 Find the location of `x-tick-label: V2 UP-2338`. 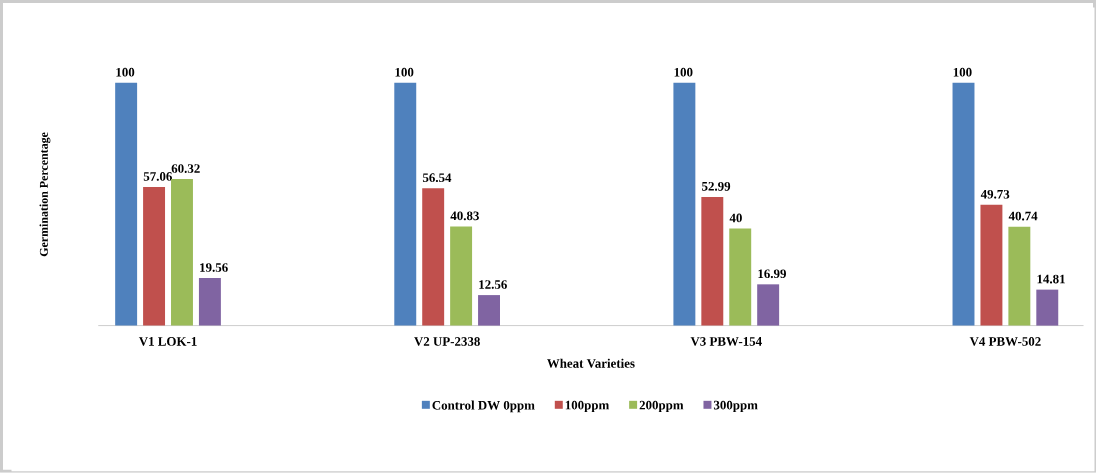

x-tick-label: V2 UP-2338 is located at coordinates (447, 342).